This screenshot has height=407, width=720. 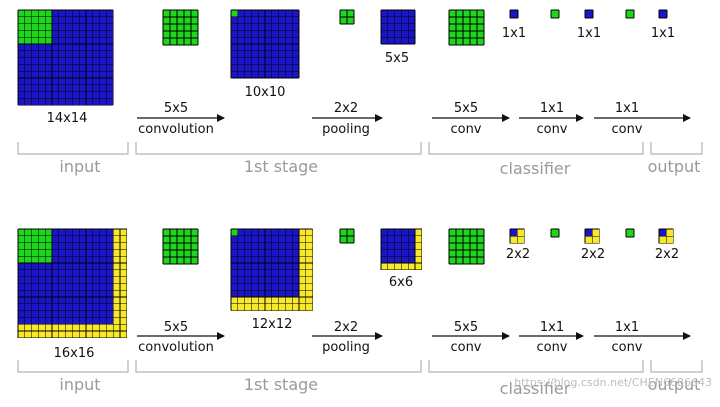 What do you see at coordinates (401, 282) in the screenshot?
I see `pool-output-size-label: 6x6` at bounding box center [401, 282].